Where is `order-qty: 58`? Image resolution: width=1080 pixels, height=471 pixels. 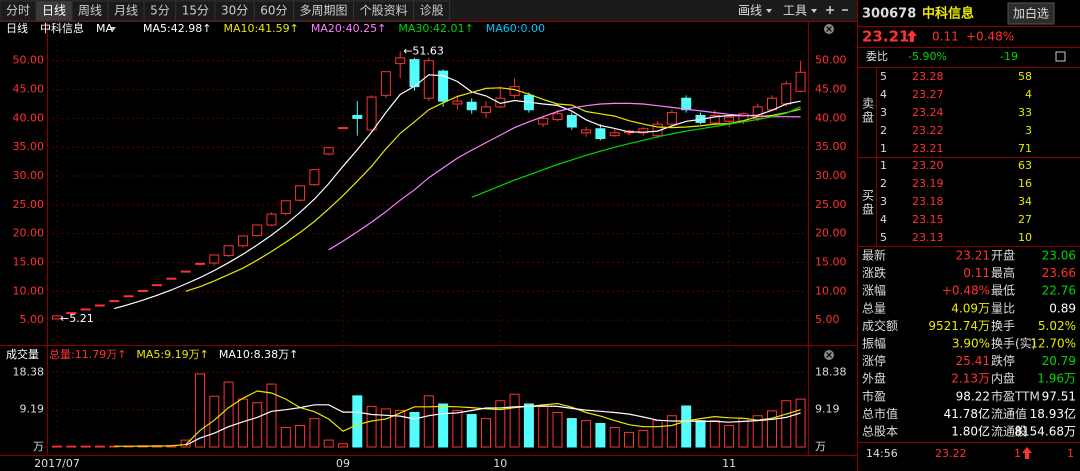 order-qty: 58 is located at coordinates (1025, 76).